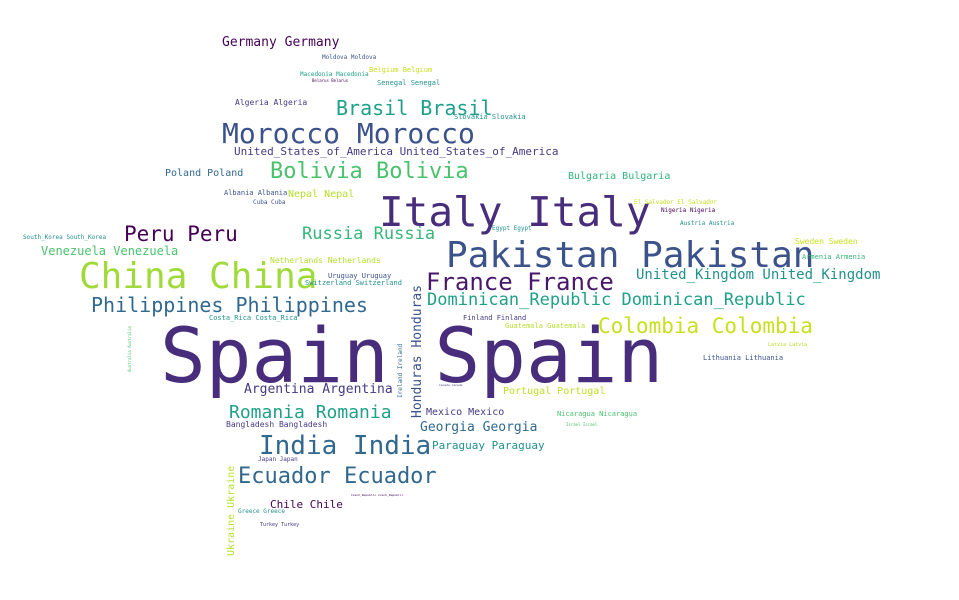 This screenshot has height=600, width=959. I want to click on word-brasil: Brasil Brasil, so click(414, 108).